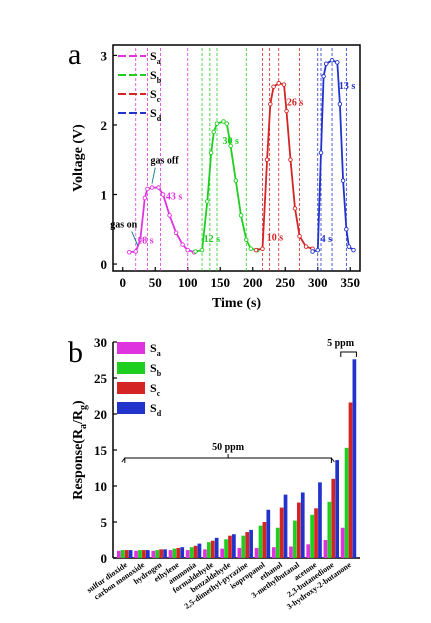 This screenshot has height=623, width=431. Describe the element at coordinates (131, 368) in the screenshot. I see `legend-swatch-sb` at that location.